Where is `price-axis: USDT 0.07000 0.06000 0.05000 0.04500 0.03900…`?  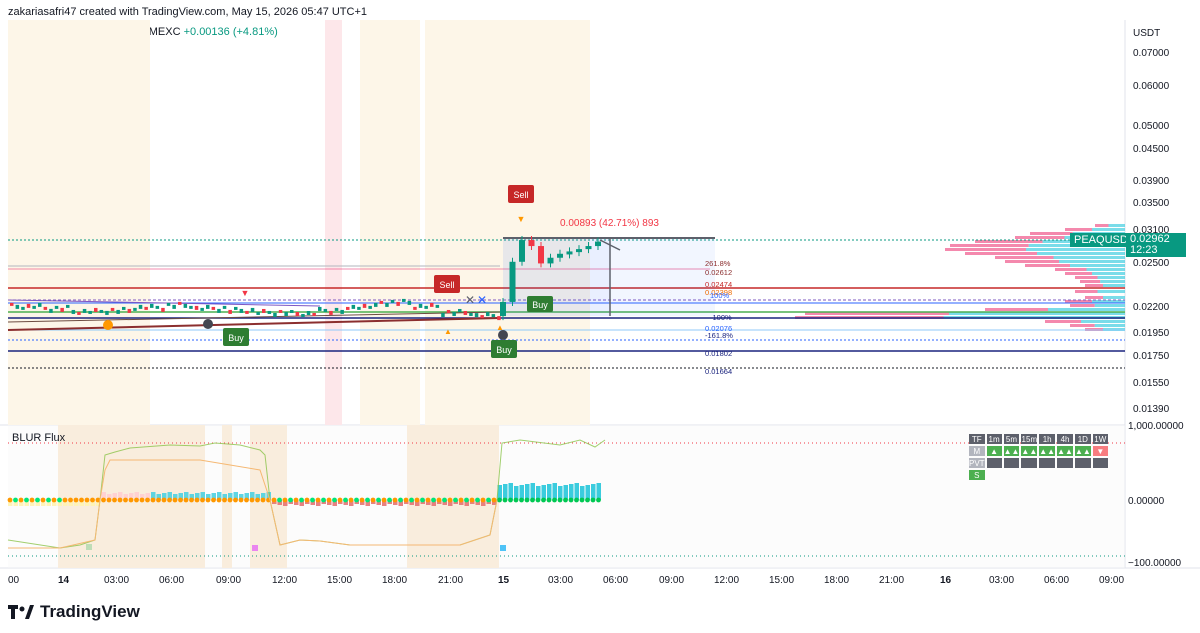 price-axis: USDT 0.07000 0.06000 0.05000 0.04500 0.03900… is located at coordinates (1151, 221).